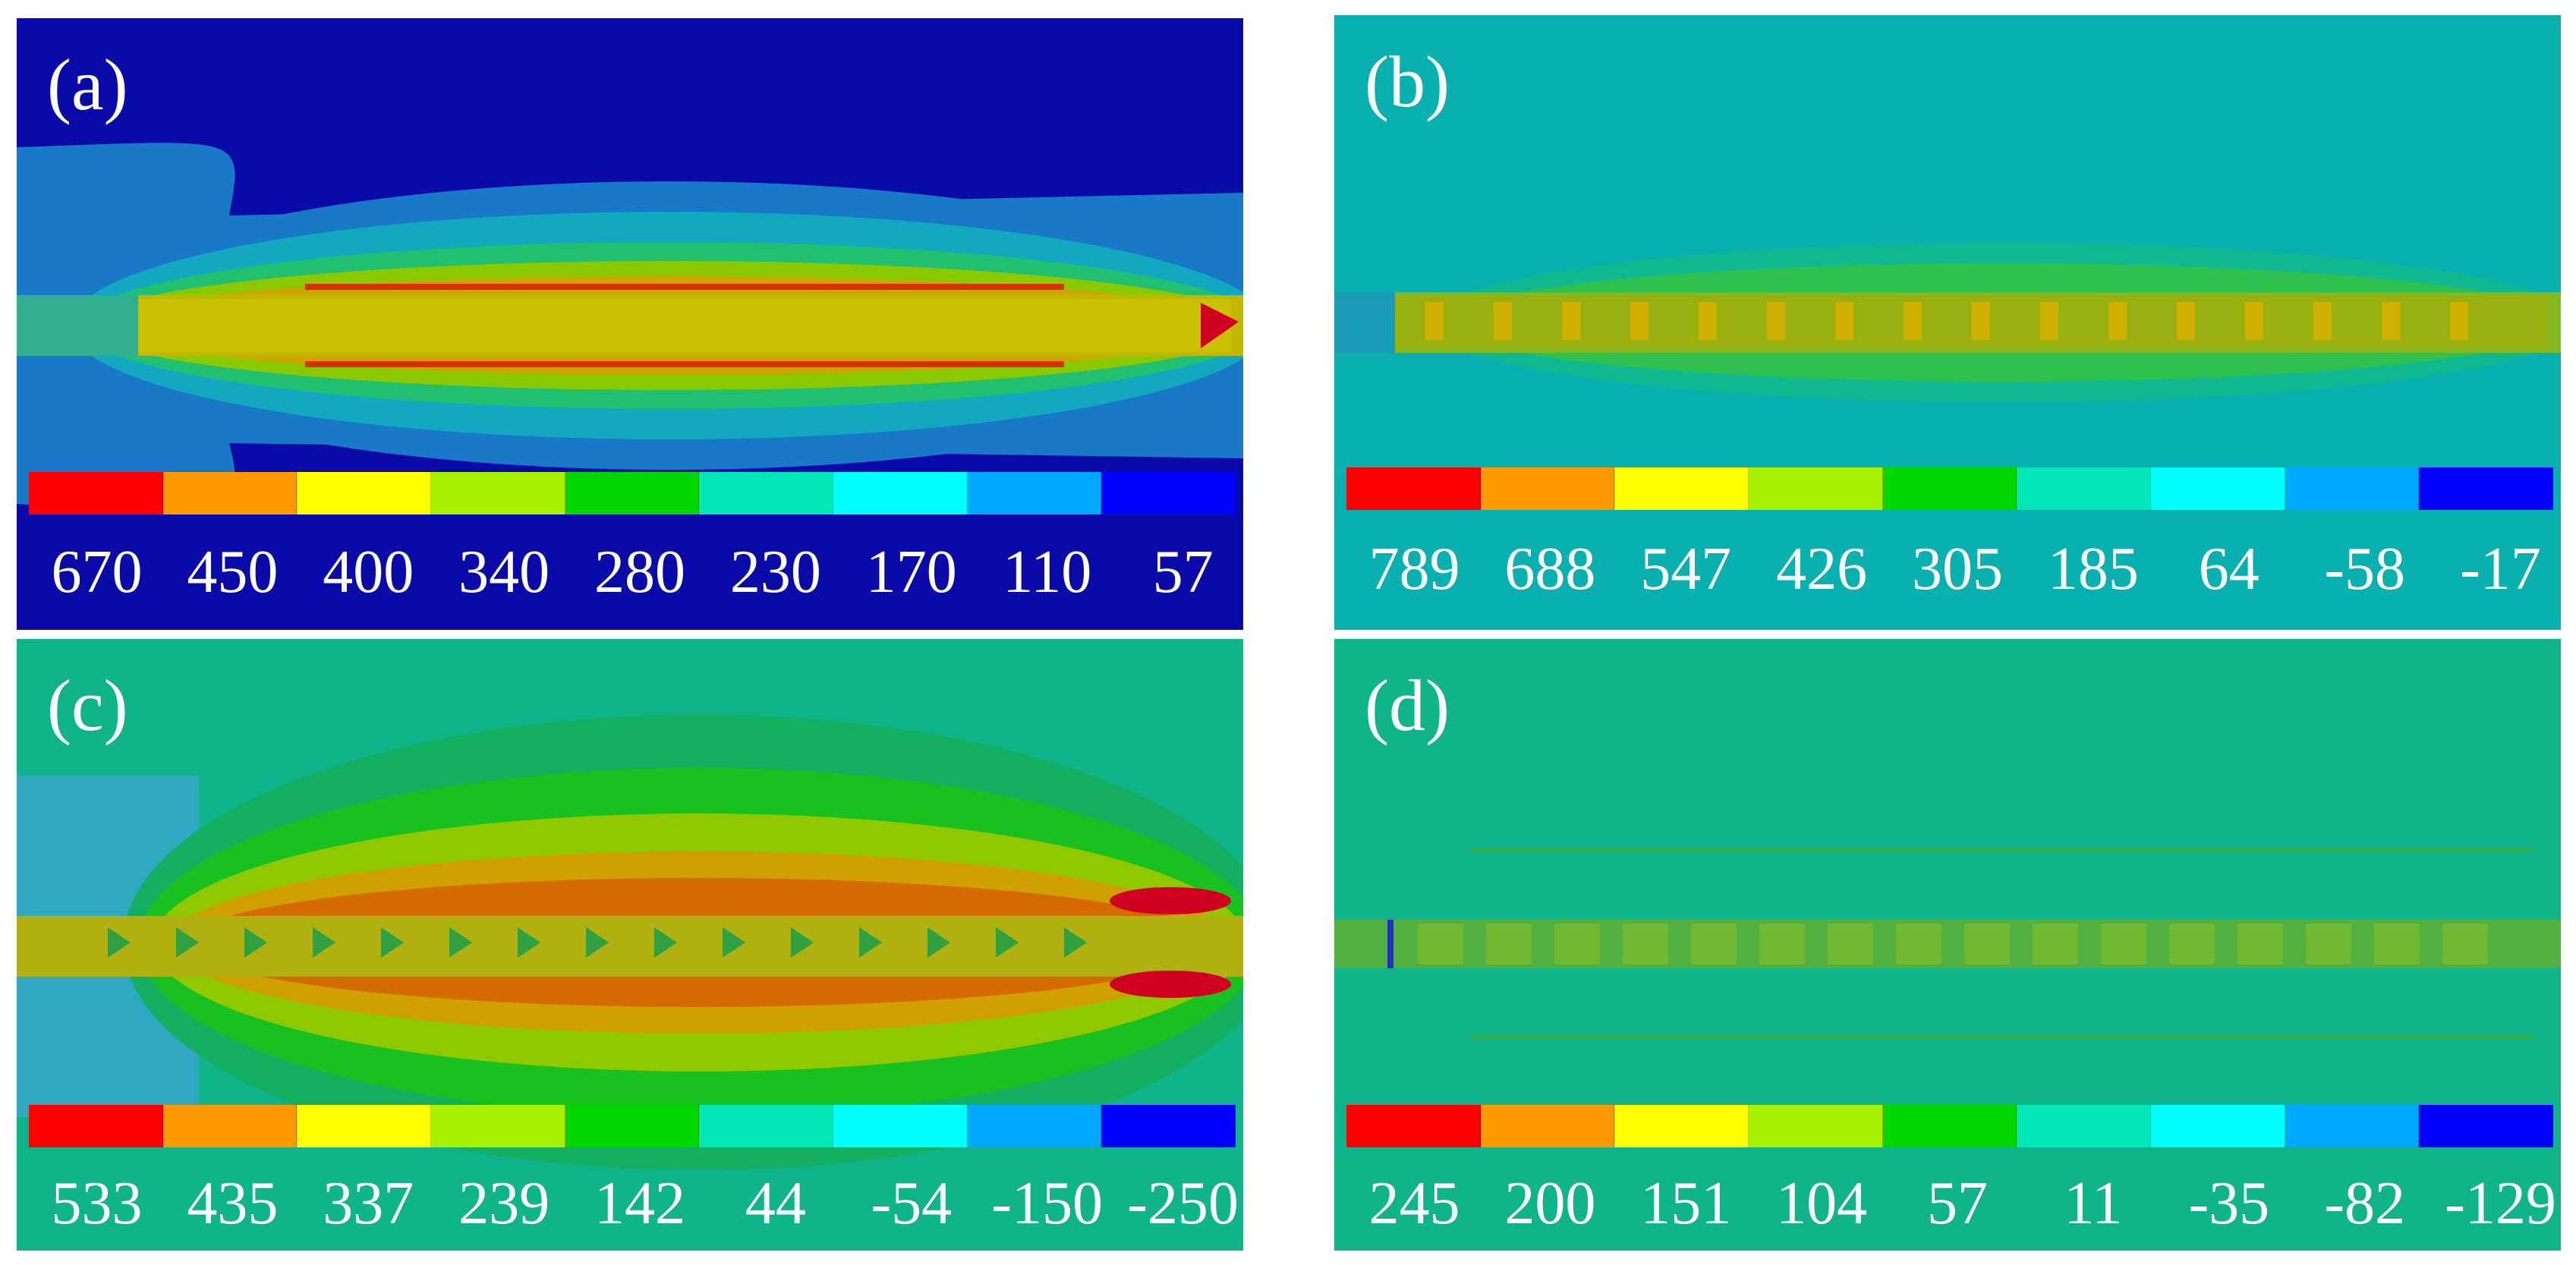  What do you see at coordinates (368, 1203) in the screenshot?
I see `tick-label: 337` at bounding box center [368, 1203].